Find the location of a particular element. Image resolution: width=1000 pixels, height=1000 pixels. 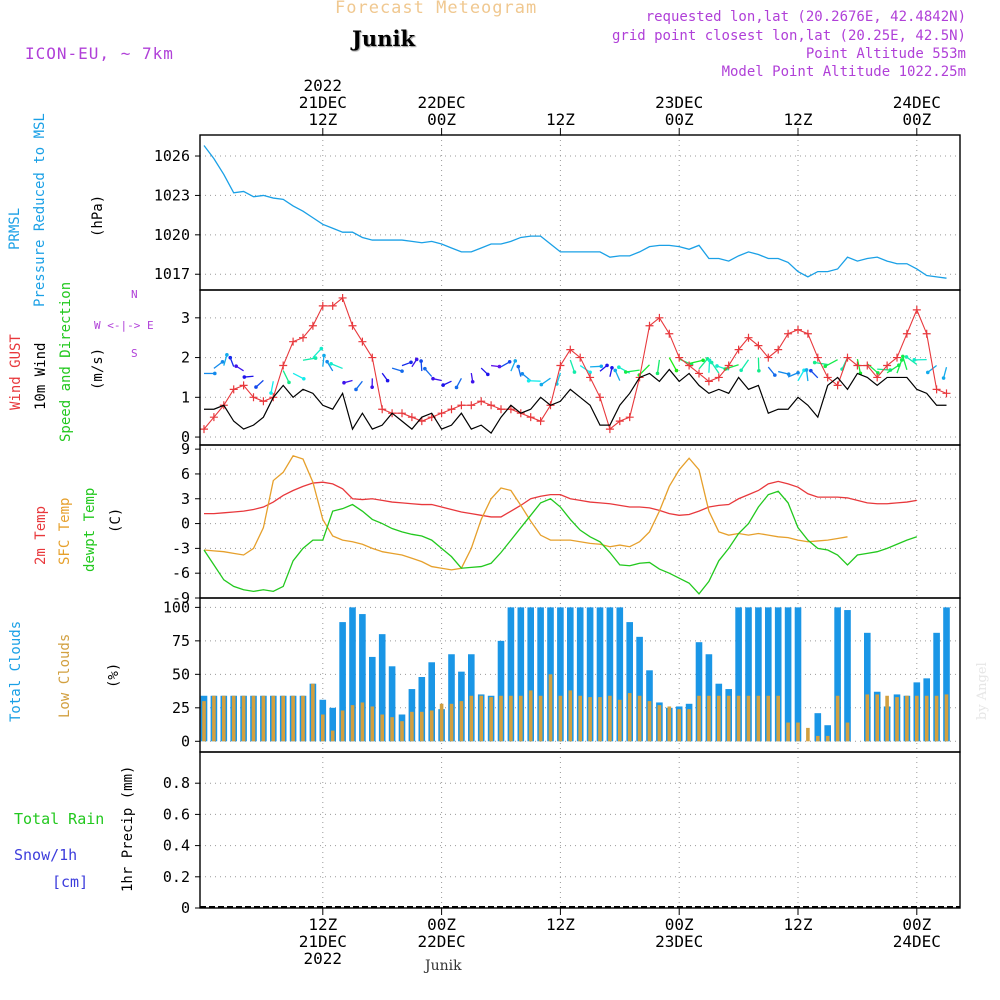

wind-label-10m: 10m Wind is located at coordinates (41, 376).